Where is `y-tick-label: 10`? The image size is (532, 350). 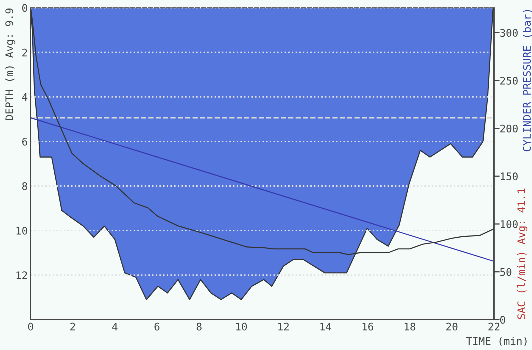 y-tick-label: 10 is located at coordinates (22, 231).